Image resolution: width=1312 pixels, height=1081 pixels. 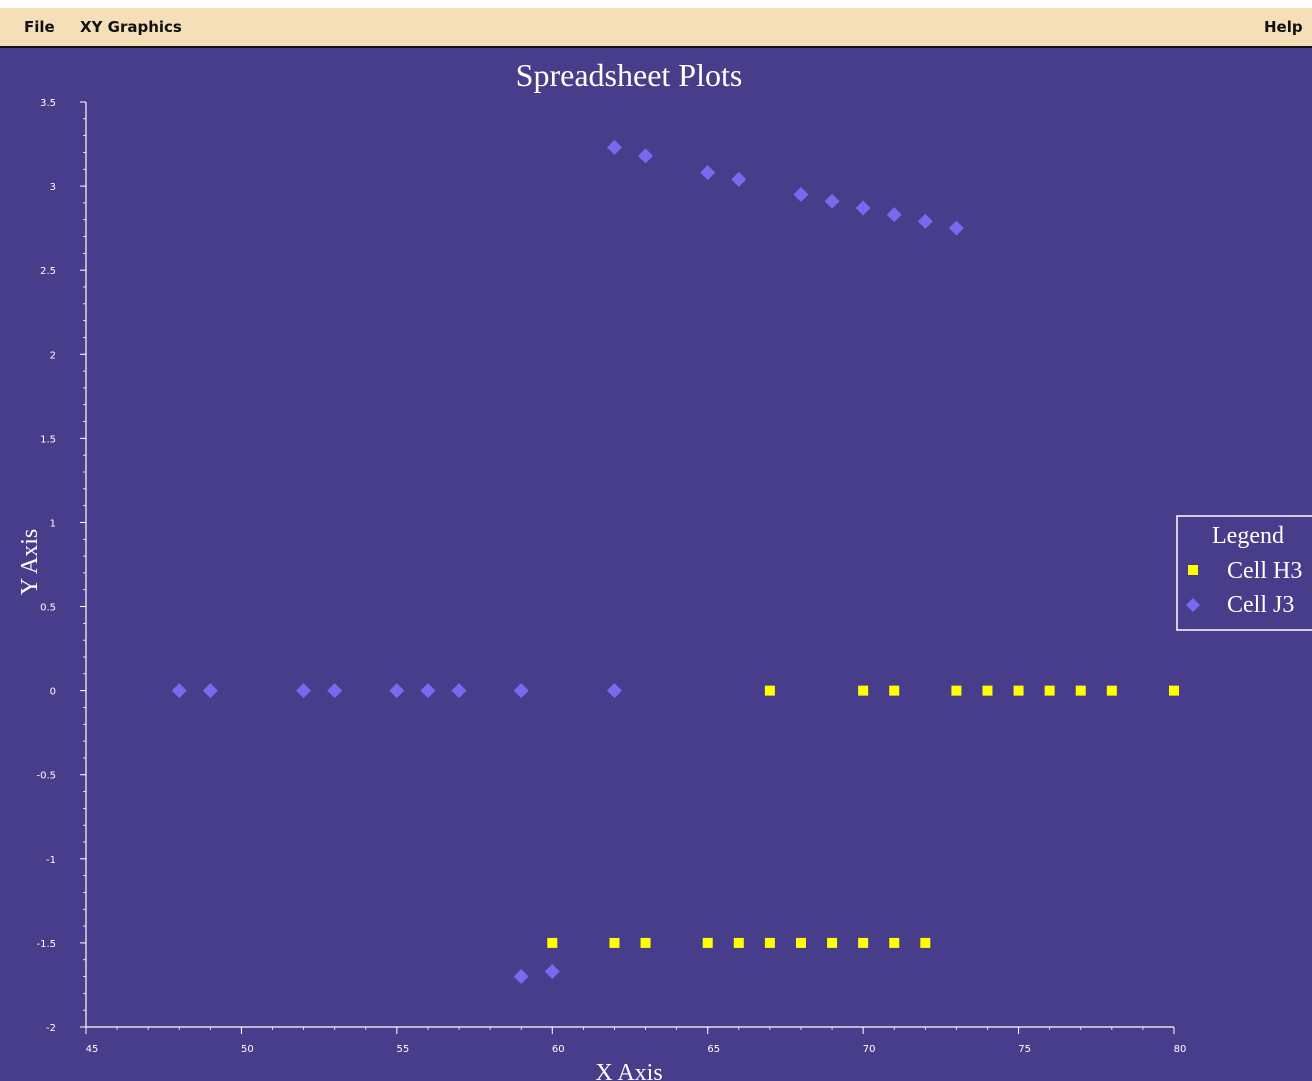 What do you see at coordinates (558, 1049) in the screenshot?
I see `x-tick-label: 60` at bounding box center [558, 1049].